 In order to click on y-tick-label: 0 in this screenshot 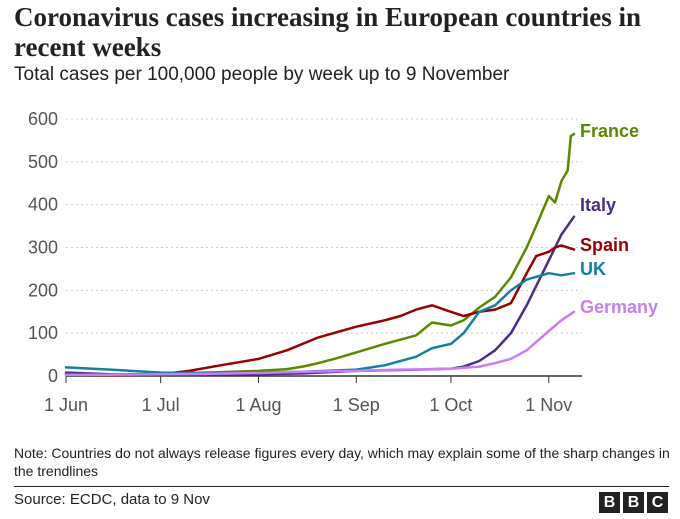, I will do `click(53, 376)`.